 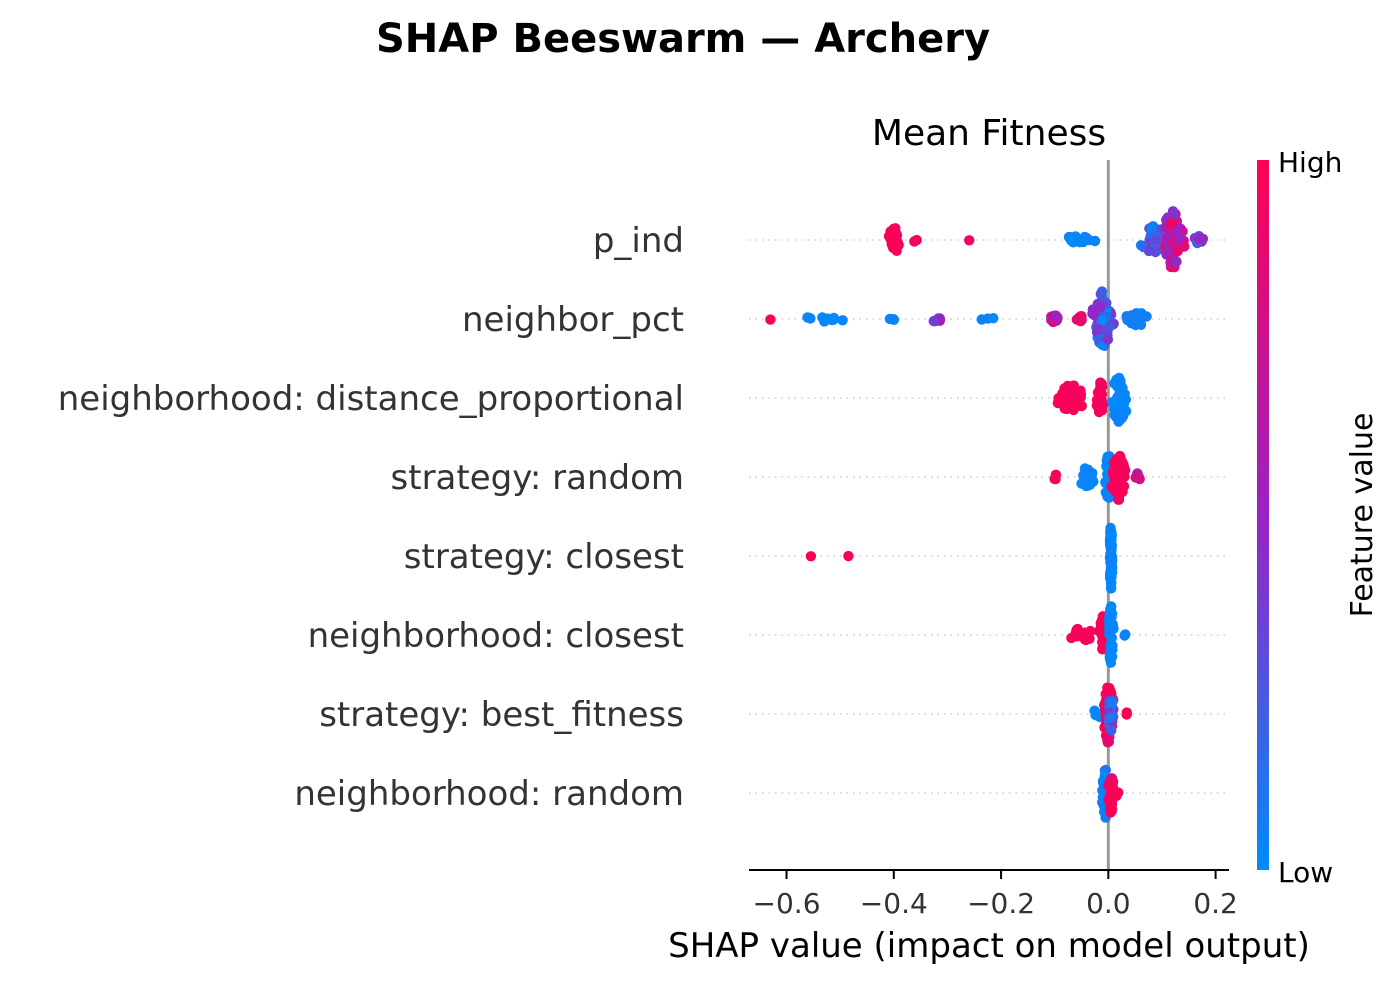 I want to click on x-tick-label: −0.4, so click(x=894, y=903).